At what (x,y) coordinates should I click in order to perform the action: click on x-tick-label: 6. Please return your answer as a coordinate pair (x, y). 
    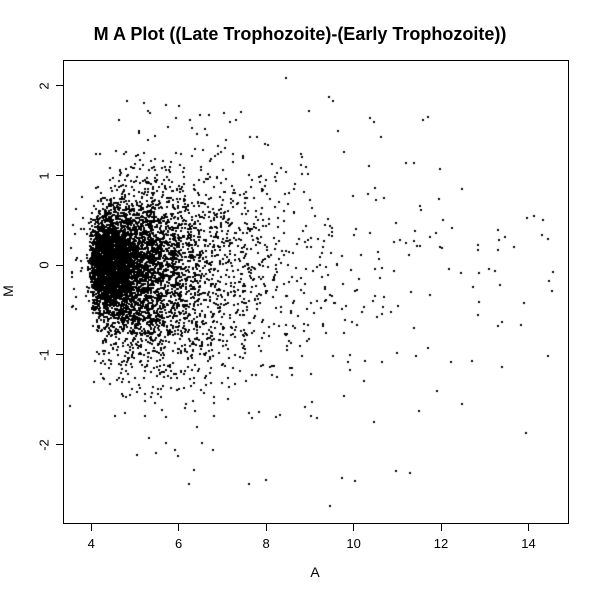
    Looking at the image, I should click on (179, 543).